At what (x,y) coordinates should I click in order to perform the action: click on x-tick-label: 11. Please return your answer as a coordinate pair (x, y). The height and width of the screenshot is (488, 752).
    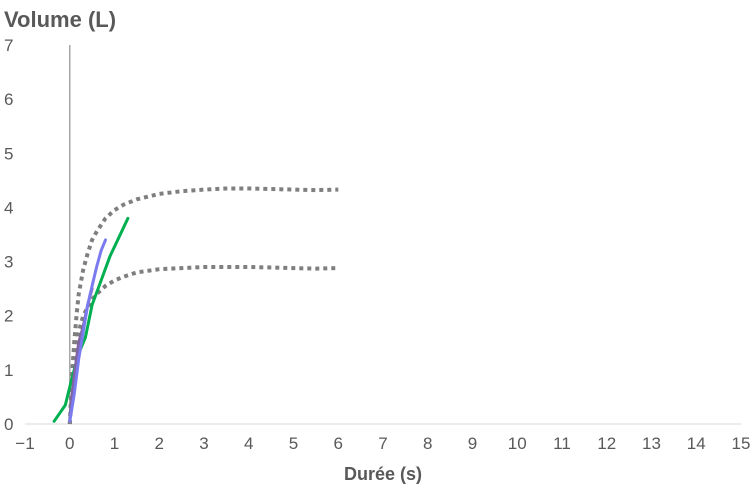
    Looking at the image, I should click on (562, 443).